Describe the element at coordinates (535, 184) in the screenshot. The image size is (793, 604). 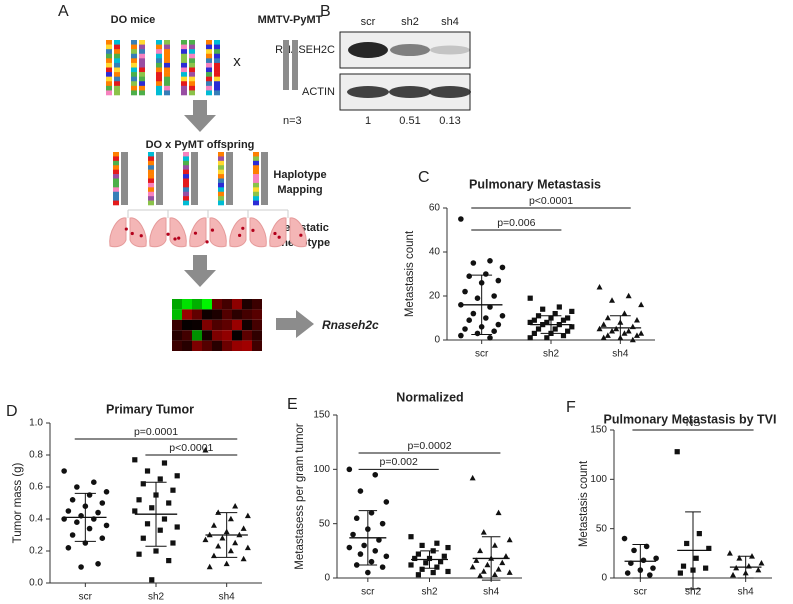
I see `chart-title: Pulmonary Metastasis` at that location.